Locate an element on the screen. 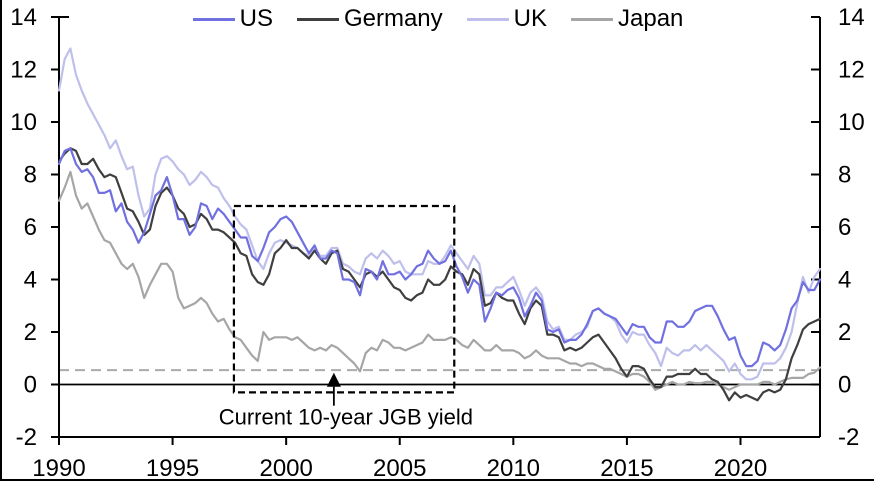  y-tick-label-left: 14 is located at coordinates (23, 17).